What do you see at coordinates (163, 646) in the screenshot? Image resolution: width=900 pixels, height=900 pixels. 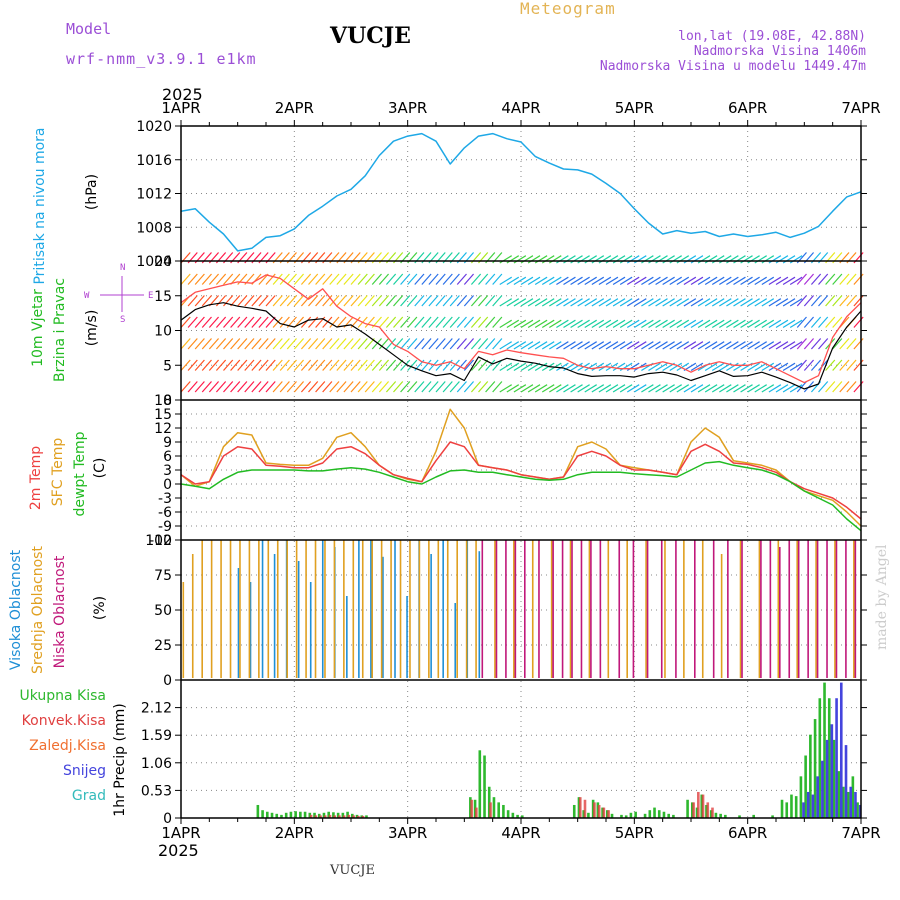 I see `y-tick-label: 25` at bounding box center [163, 646].